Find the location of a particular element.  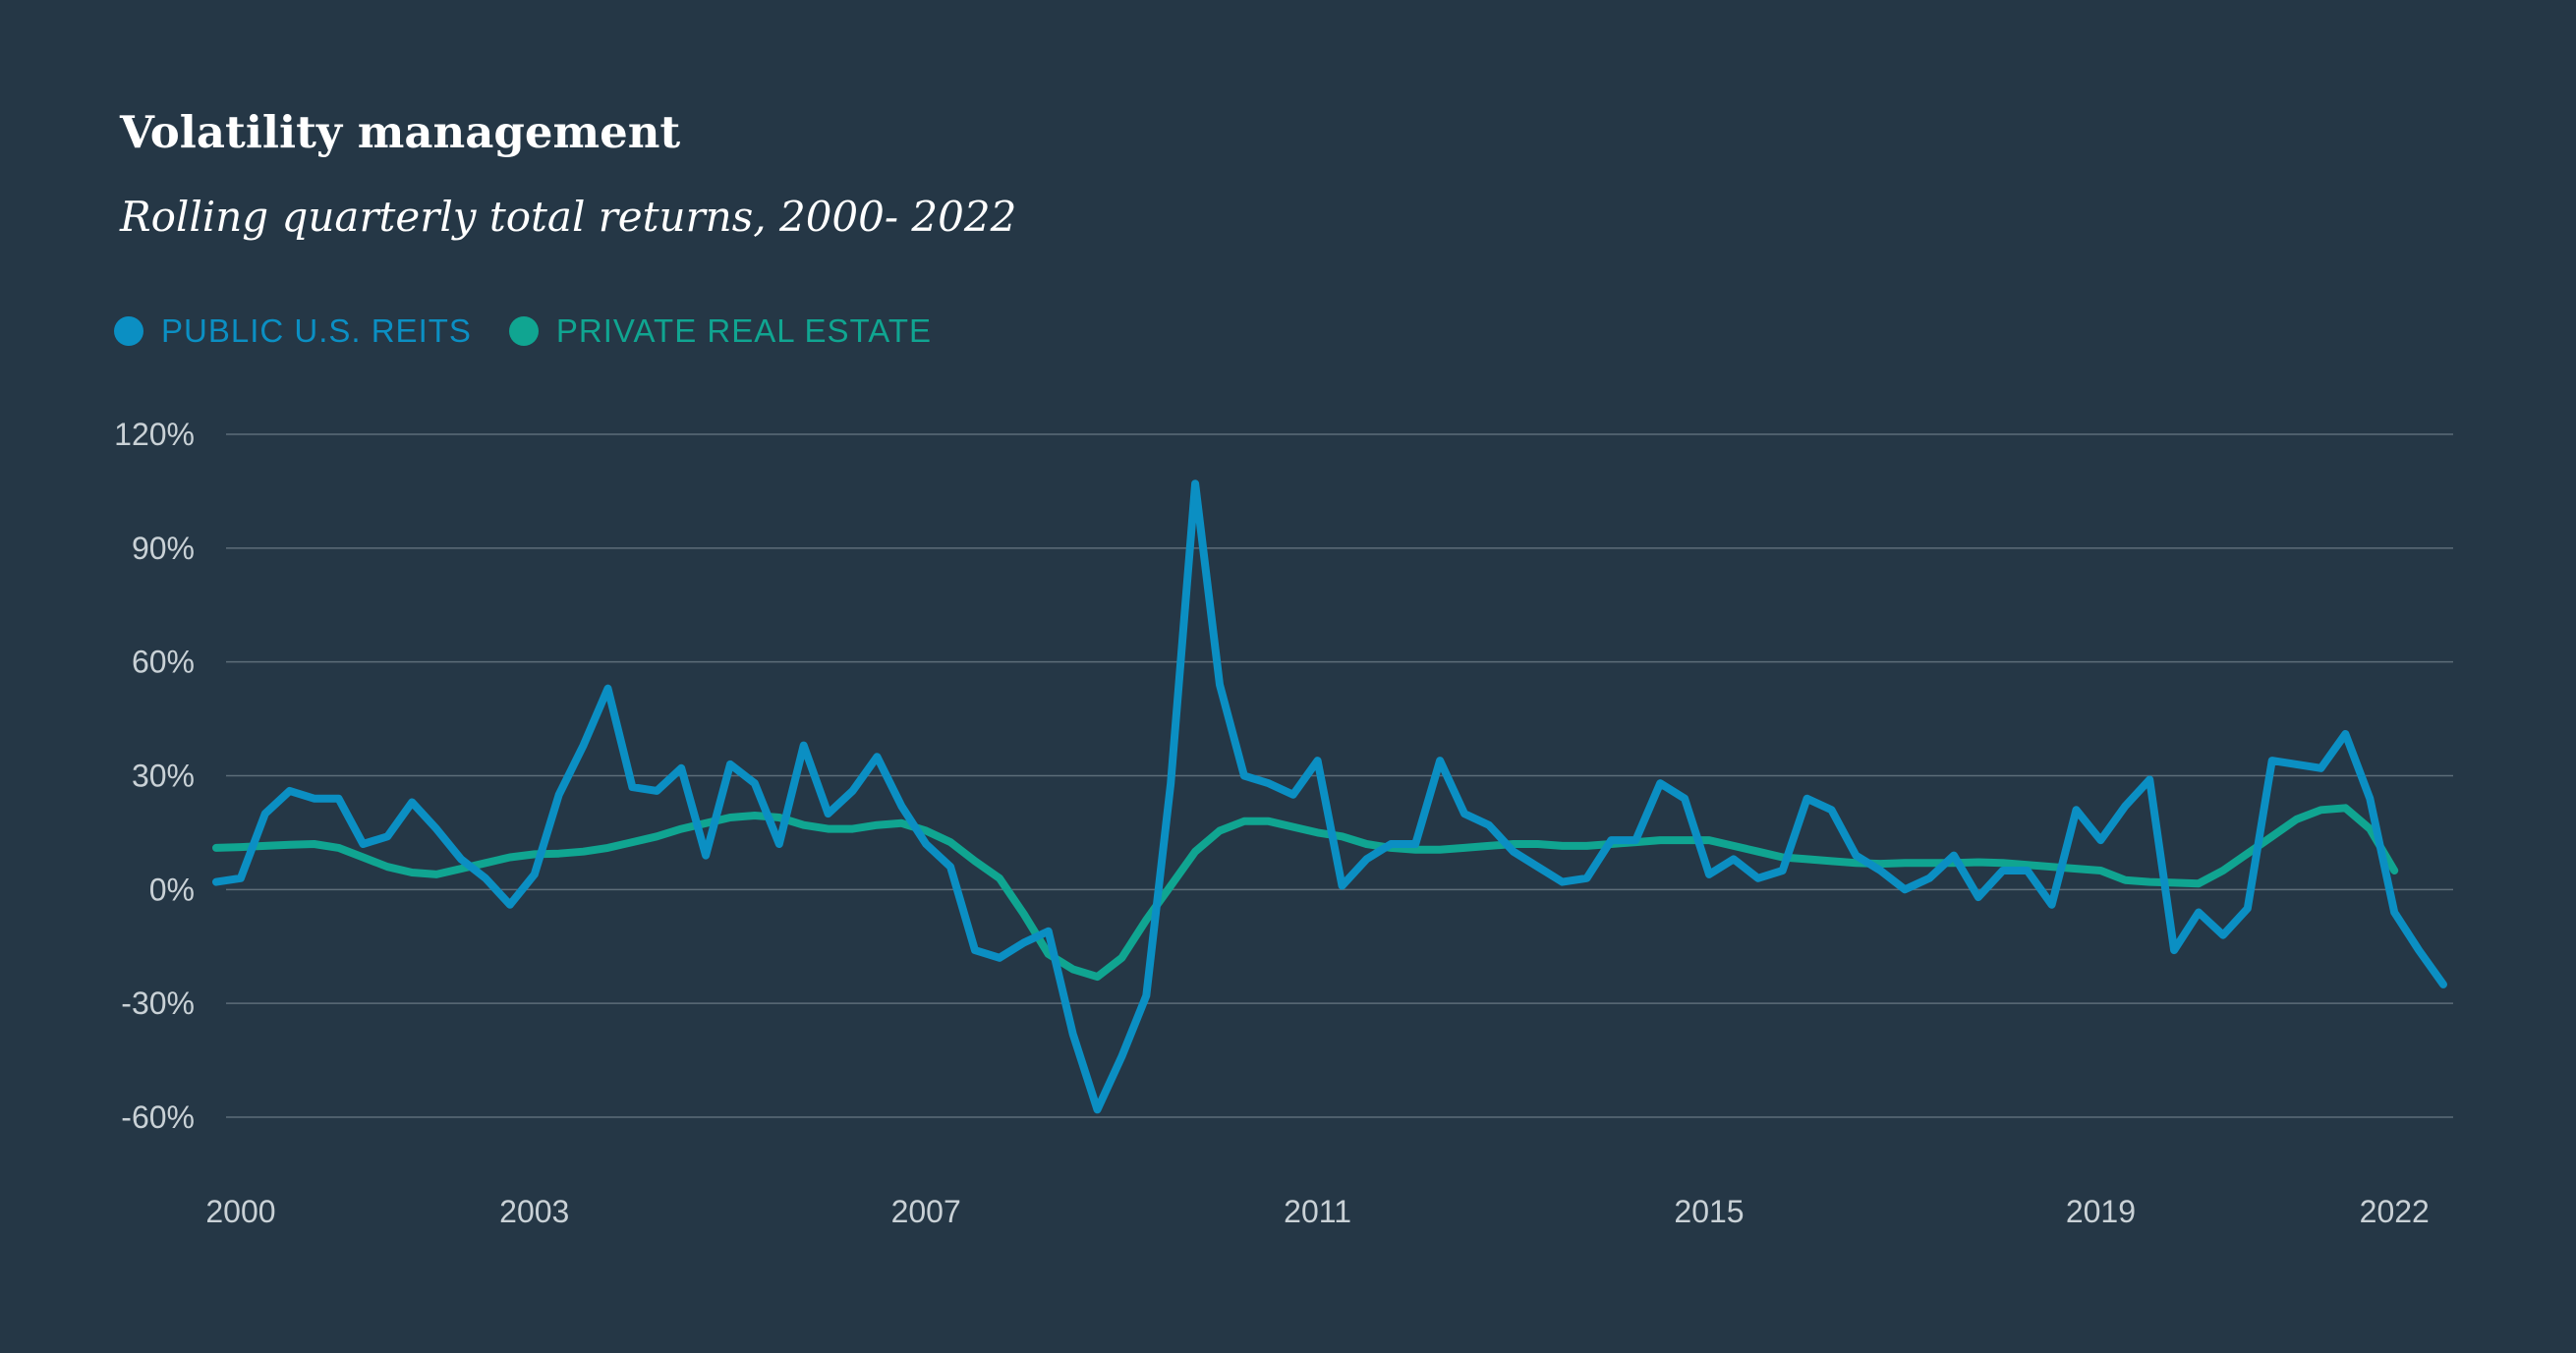

y-axis-tick-labels: 120% 90% 60% 30% 0% -30% -60% is located at coordinates (154, 776).